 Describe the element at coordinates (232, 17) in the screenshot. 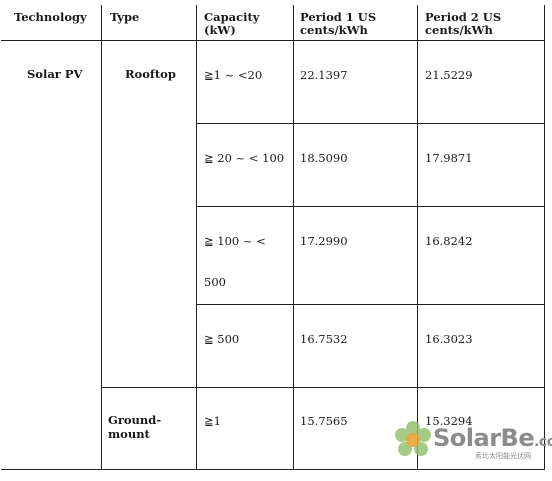

I see `header-capacity-line1: Capacity` at that location.